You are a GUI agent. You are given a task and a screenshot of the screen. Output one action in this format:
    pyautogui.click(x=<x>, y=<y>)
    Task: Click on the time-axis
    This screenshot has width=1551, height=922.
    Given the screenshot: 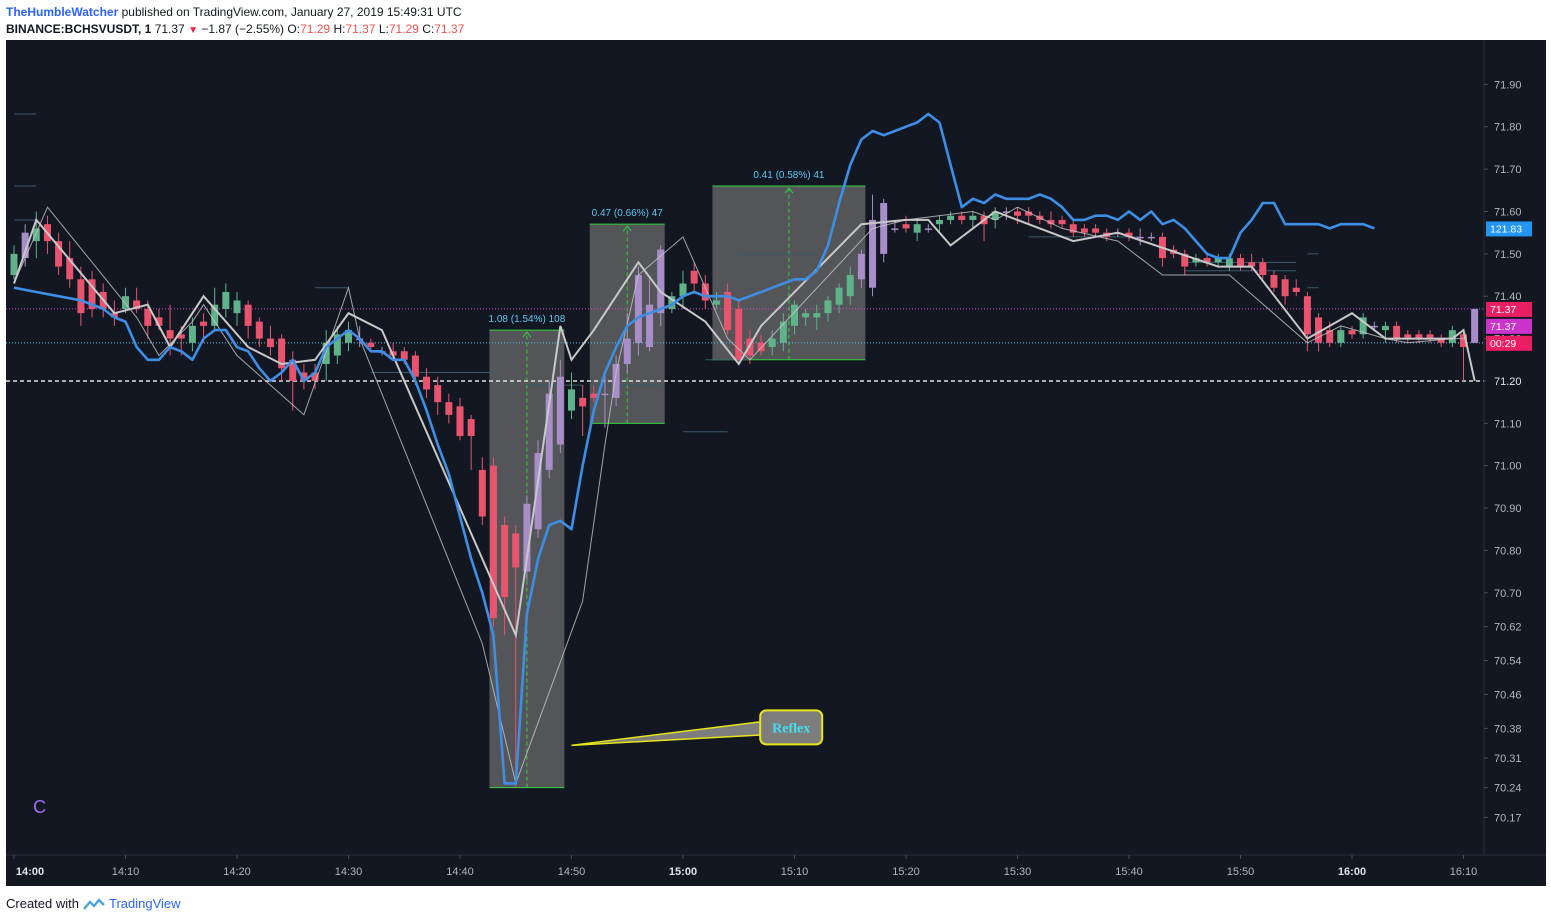 What is the action you would take?
    pyautogui.click(x=776, y=870)
    